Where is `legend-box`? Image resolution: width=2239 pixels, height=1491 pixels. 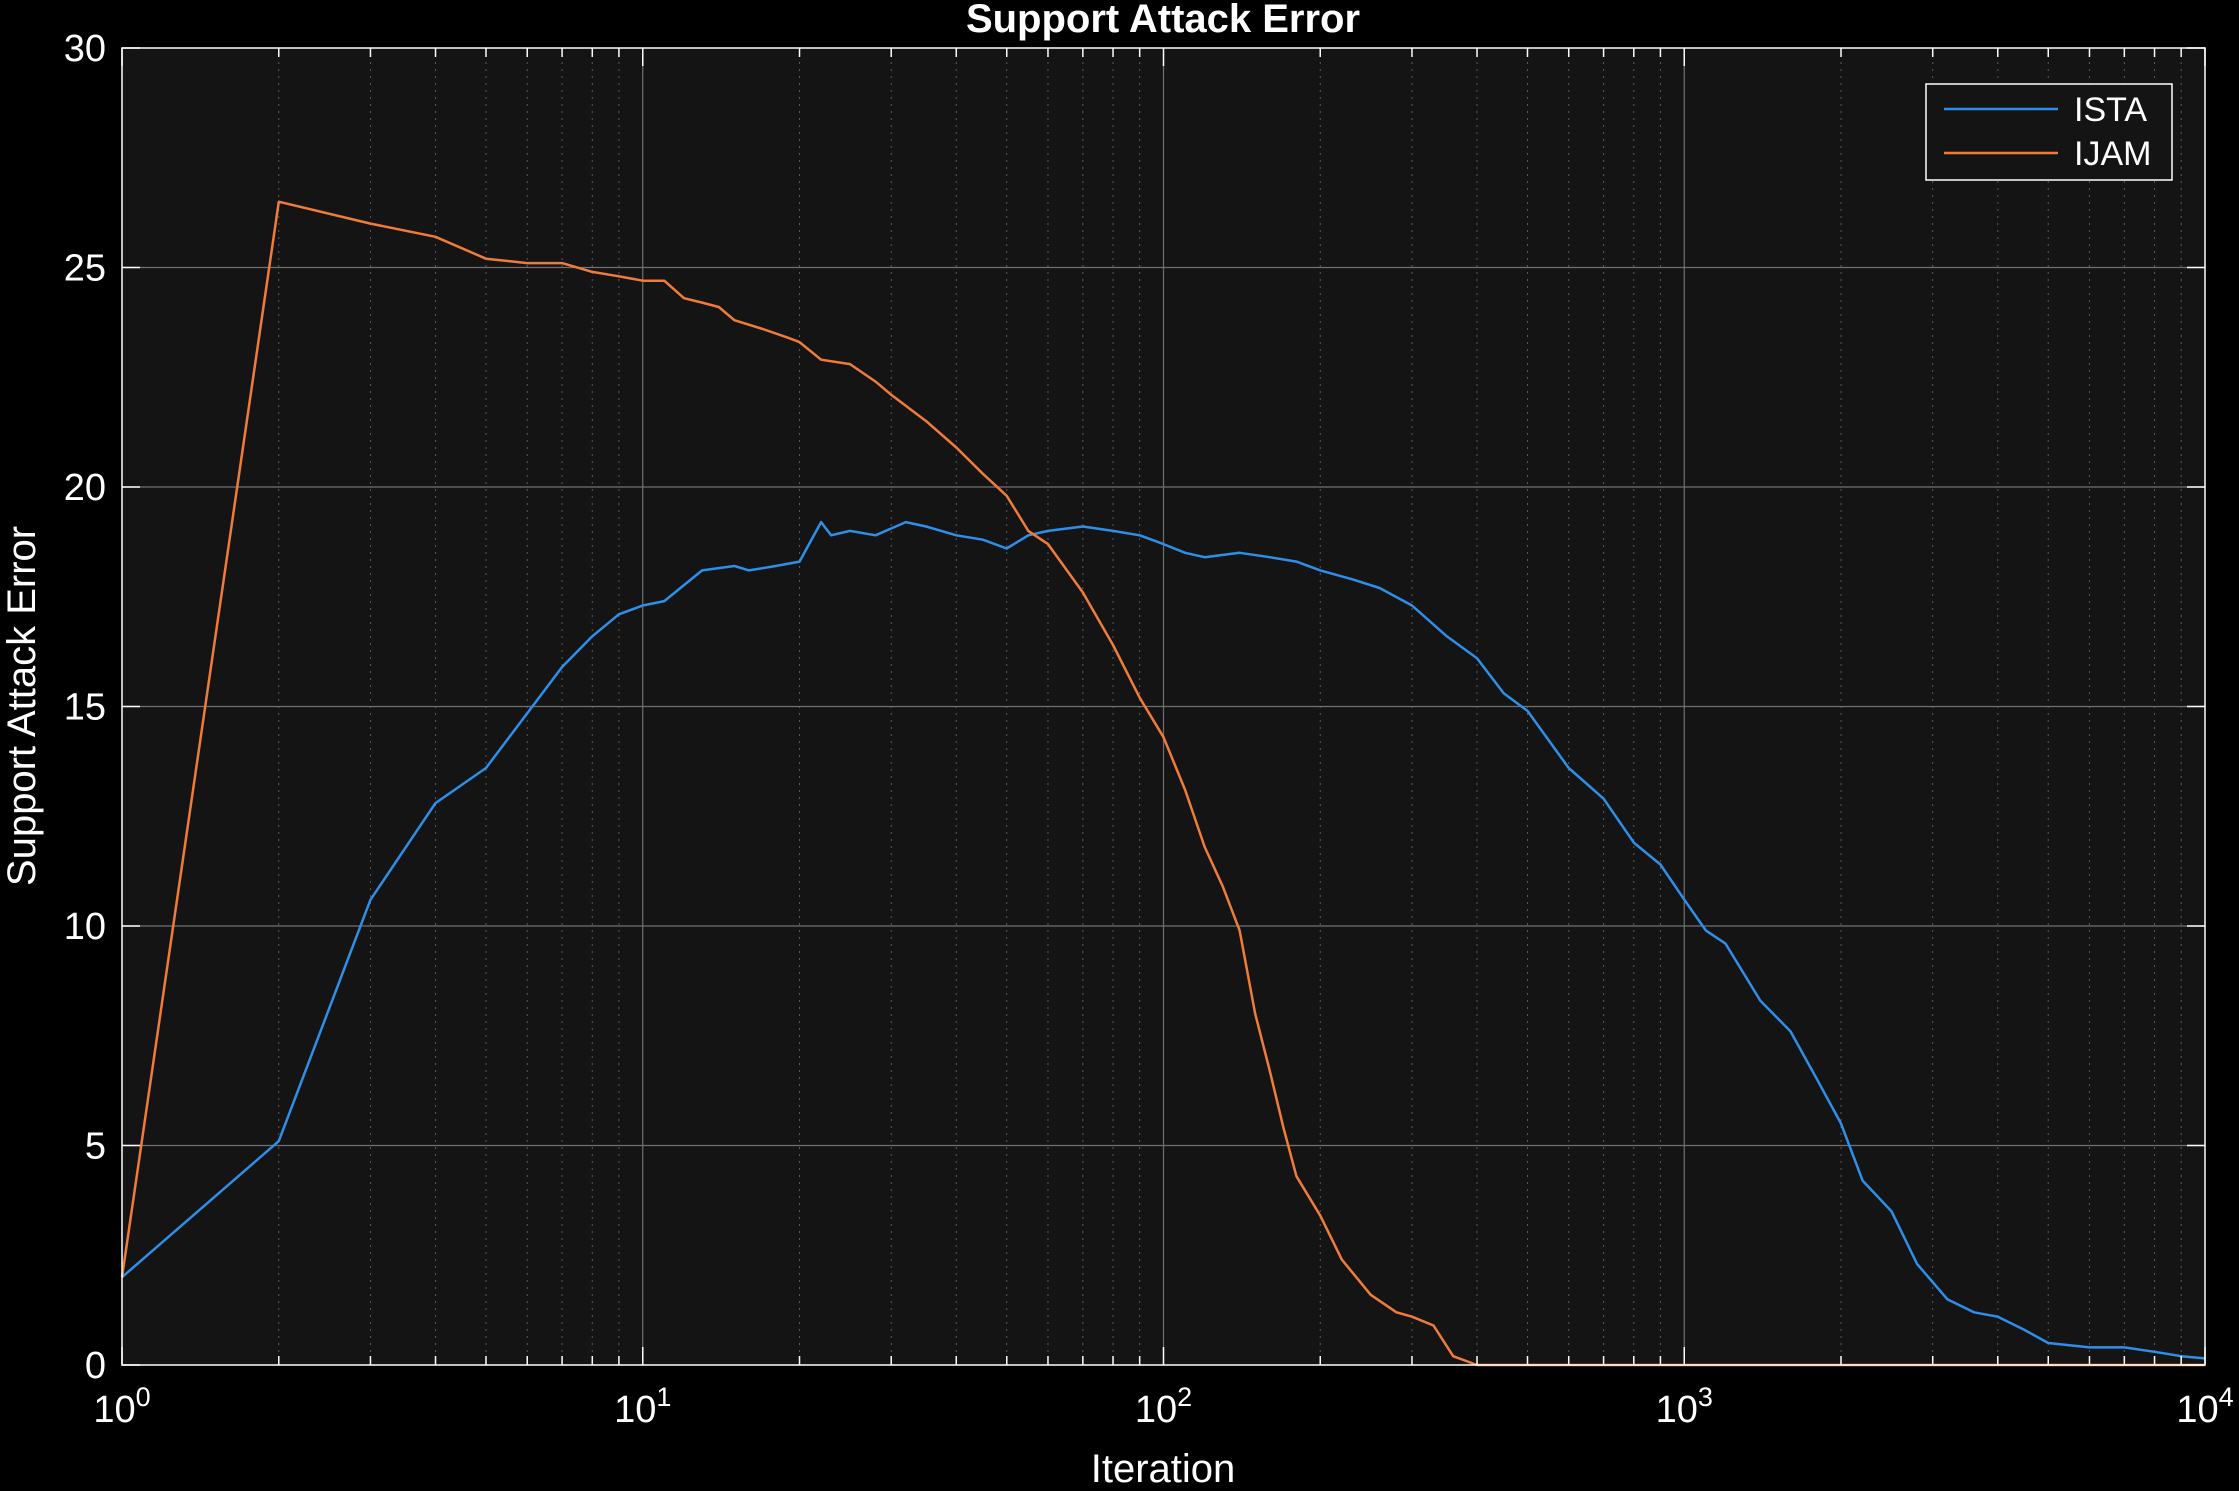 legend-box is located at coordinates (2049, 132).